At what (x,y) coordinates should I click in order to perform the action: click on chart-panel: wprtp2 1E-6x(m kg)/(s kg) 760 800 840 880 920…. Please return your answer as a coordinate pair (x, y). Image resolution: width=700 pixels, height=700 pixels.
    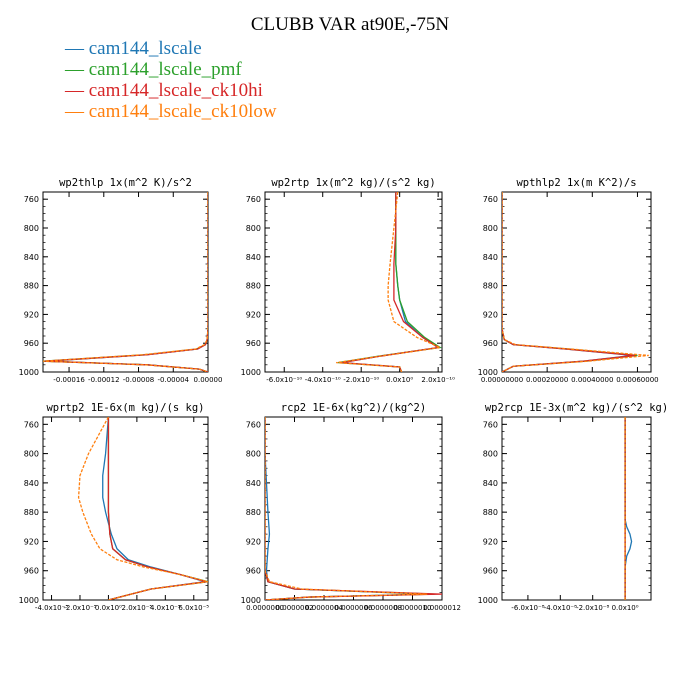
    Looking at the image, I should click on (114, 507).